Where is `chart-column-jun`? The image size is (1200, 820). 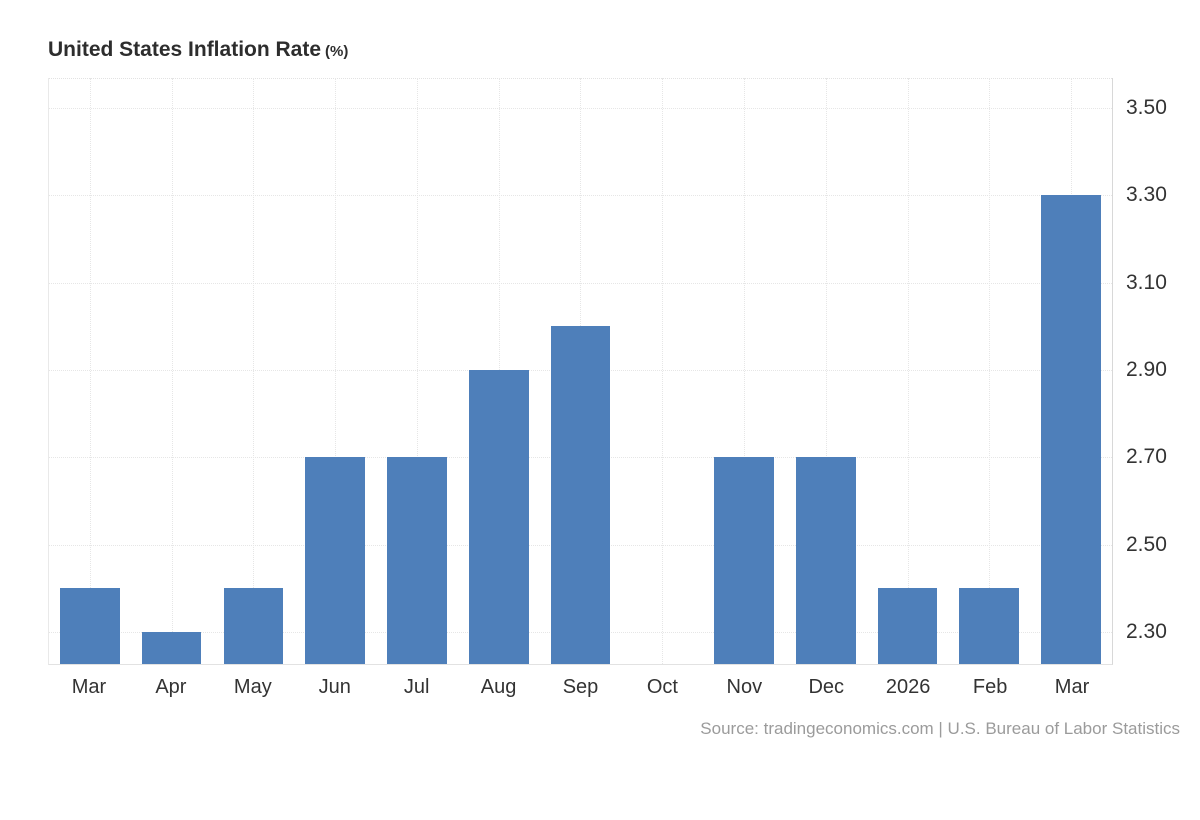
chart-column-jun is located at coordinates (335, 371).